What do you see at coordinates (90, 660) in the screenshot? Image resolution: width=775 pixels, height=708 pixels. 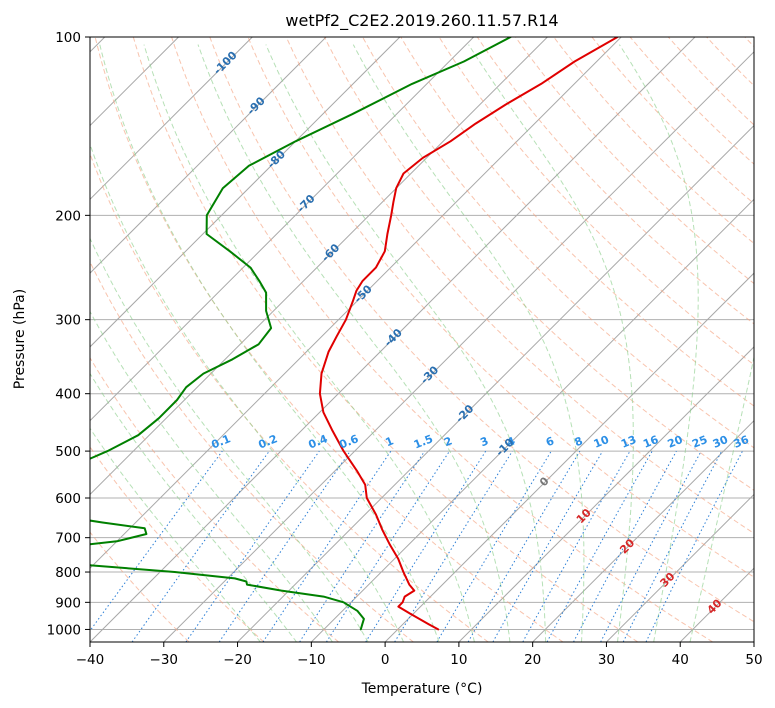 I see `x-tick-label: −40` at bounding box center [90, 660].